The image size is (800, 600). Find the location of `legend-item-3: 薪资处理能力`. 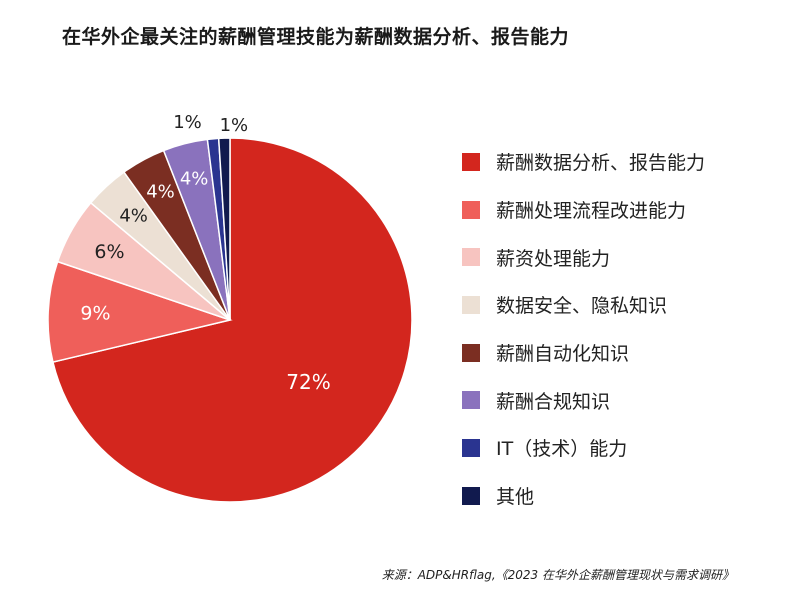

legend-item-3: 薪资处理能力 is located at coordinates (583, 257).